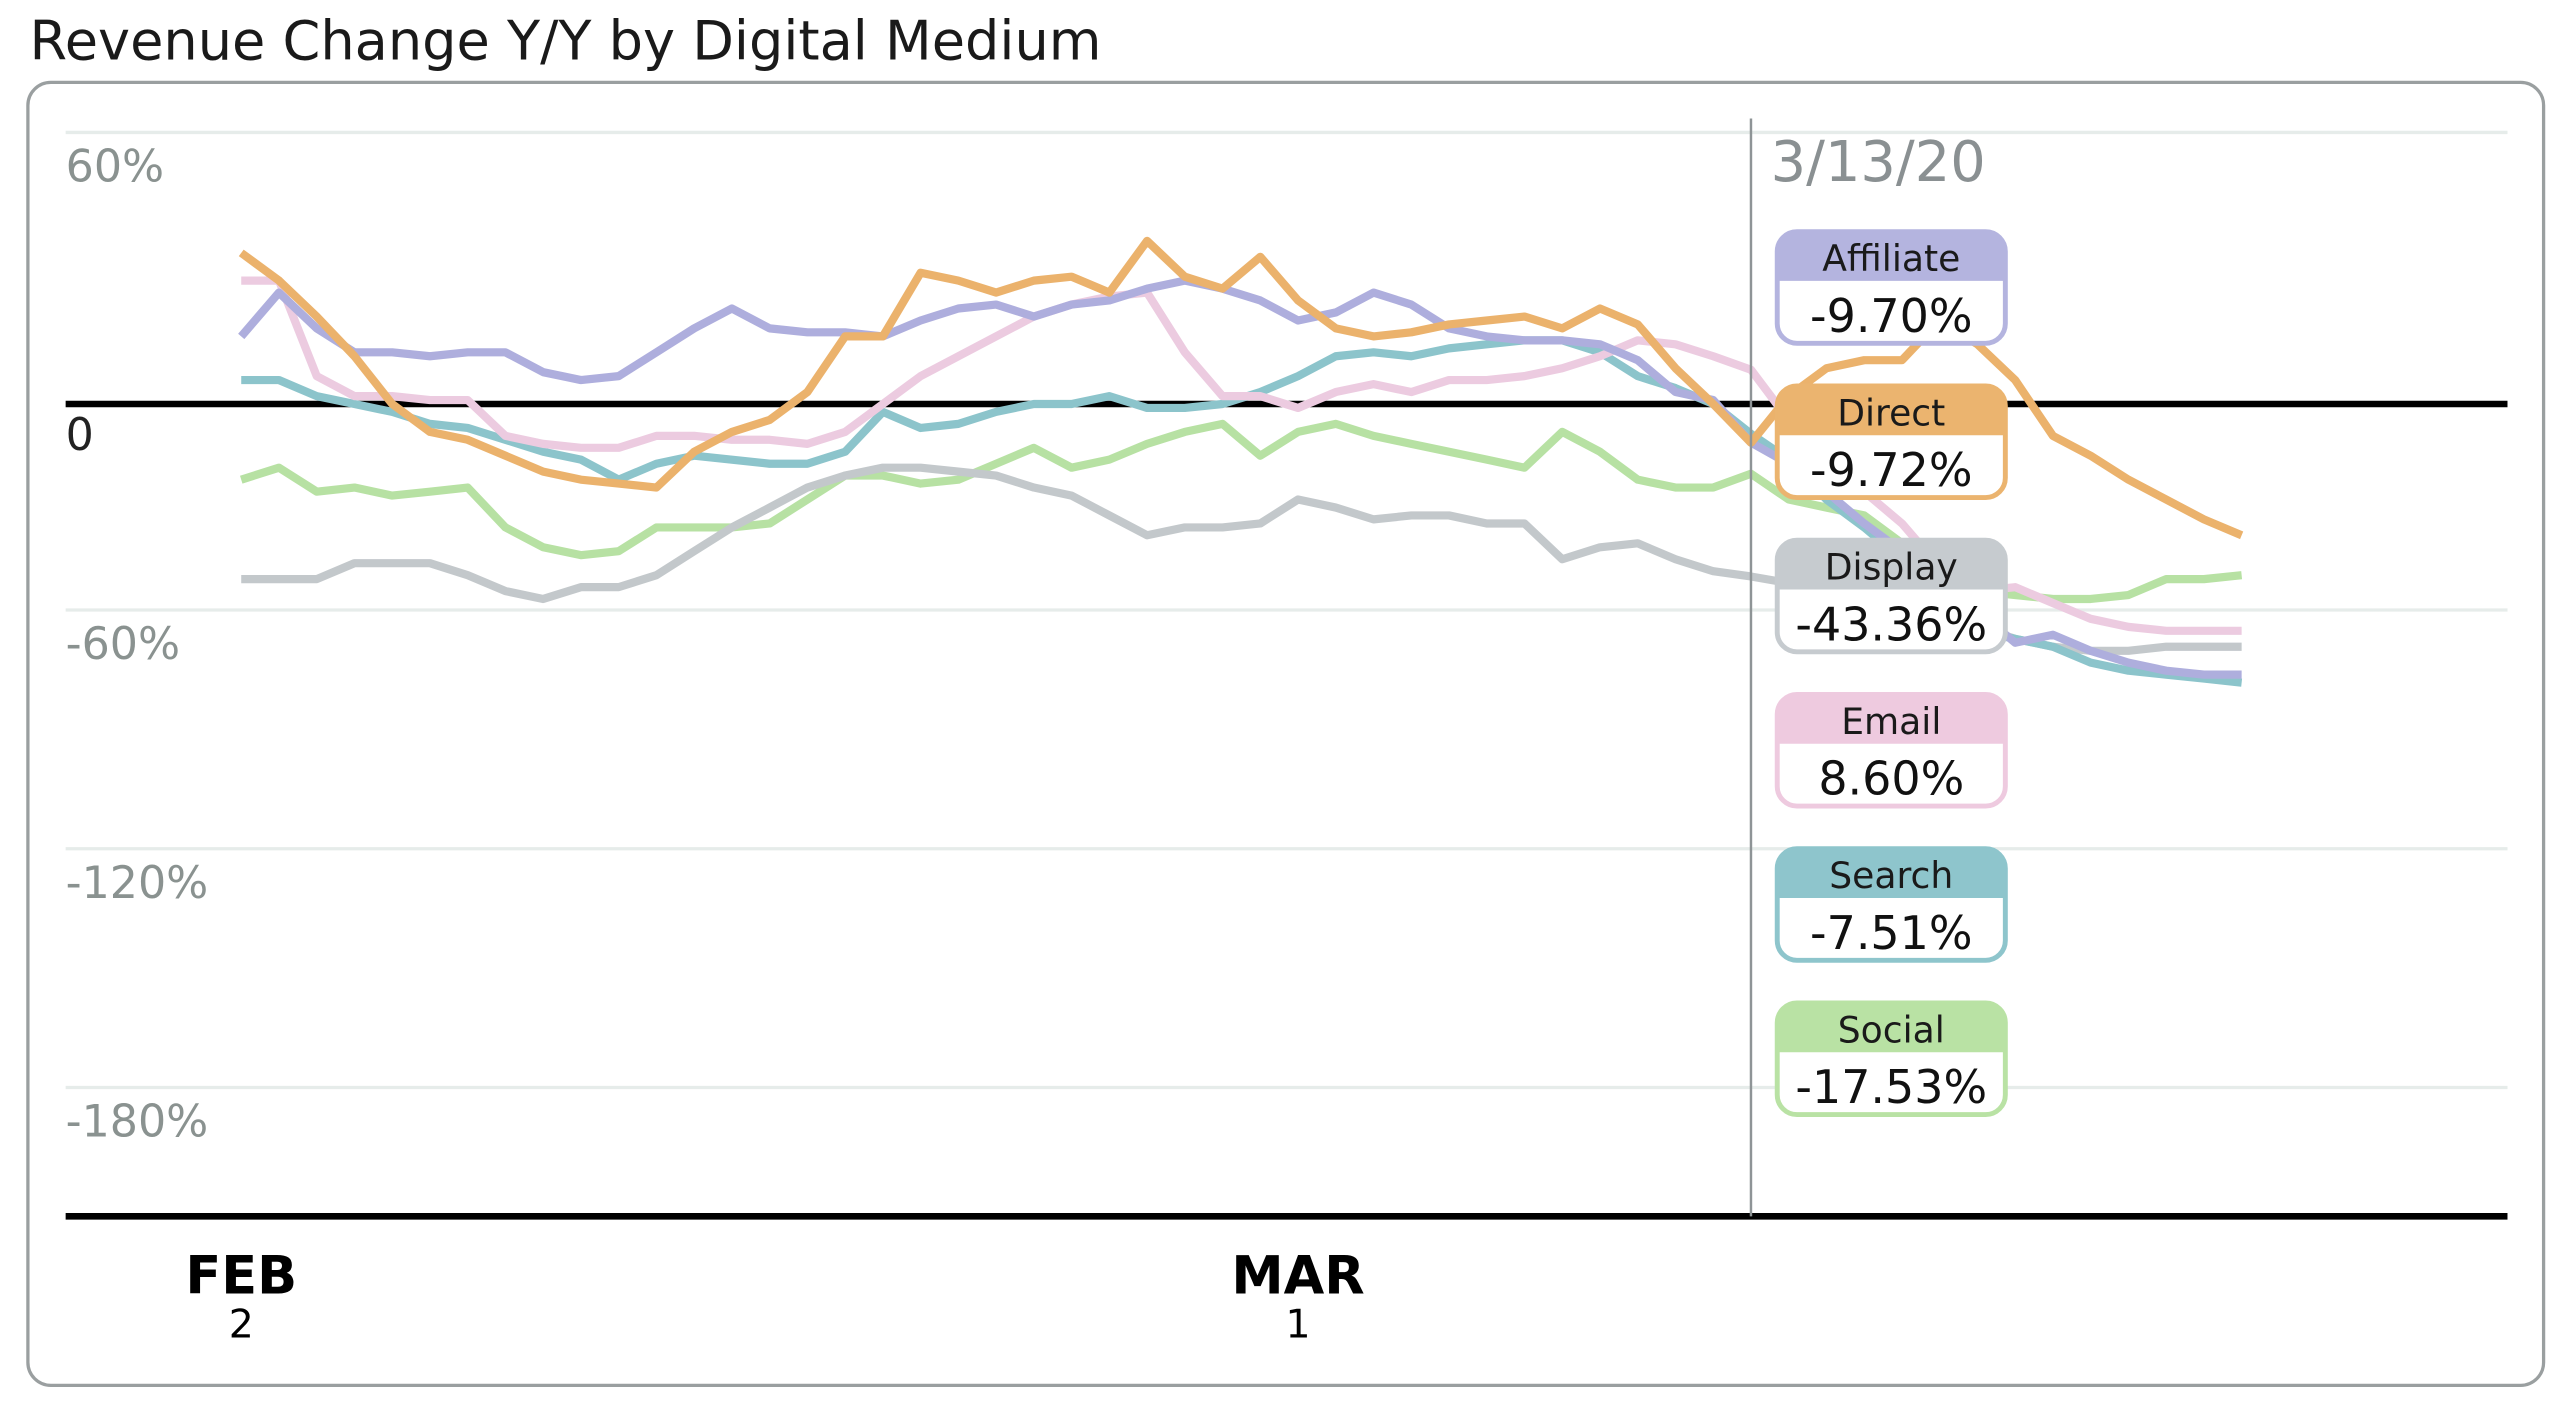 Image resolution: width=2560 pixels, height=1407 pixels. What do you see at coordinates (1891, 904) in the screenshot?
I see `callout-search: Search -7.51%` at bounding box center [1891, 904].